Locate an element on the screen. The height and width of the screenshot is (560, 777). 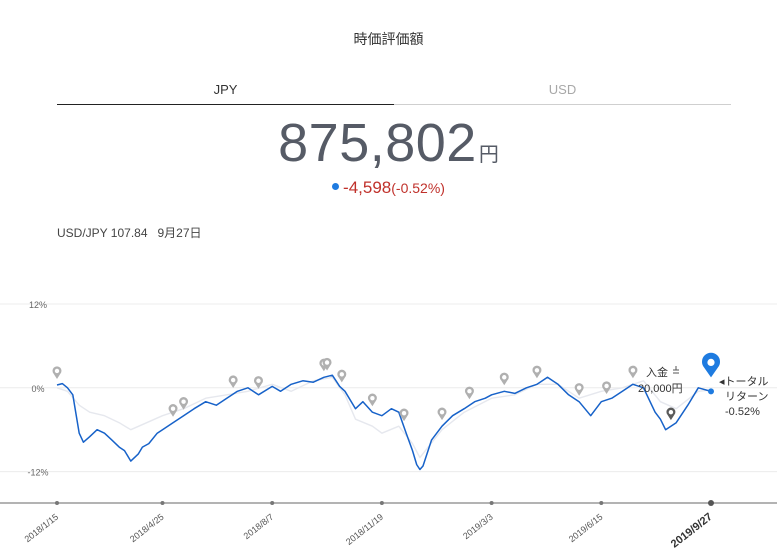
comparison-line is located at coordinates (384, 417).